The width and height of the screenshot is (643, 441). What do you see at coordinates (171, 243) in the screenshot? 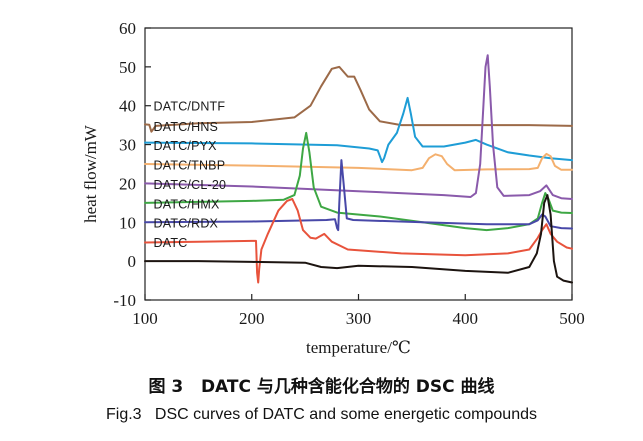
I see `series-label: DATC` at bounding box center [171, 243].